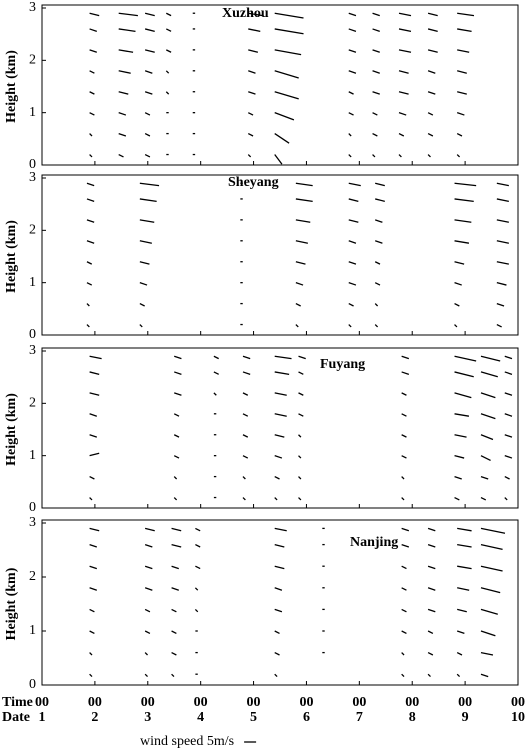  I want to click on y-axis-label: Height (km), so click(11, 256).